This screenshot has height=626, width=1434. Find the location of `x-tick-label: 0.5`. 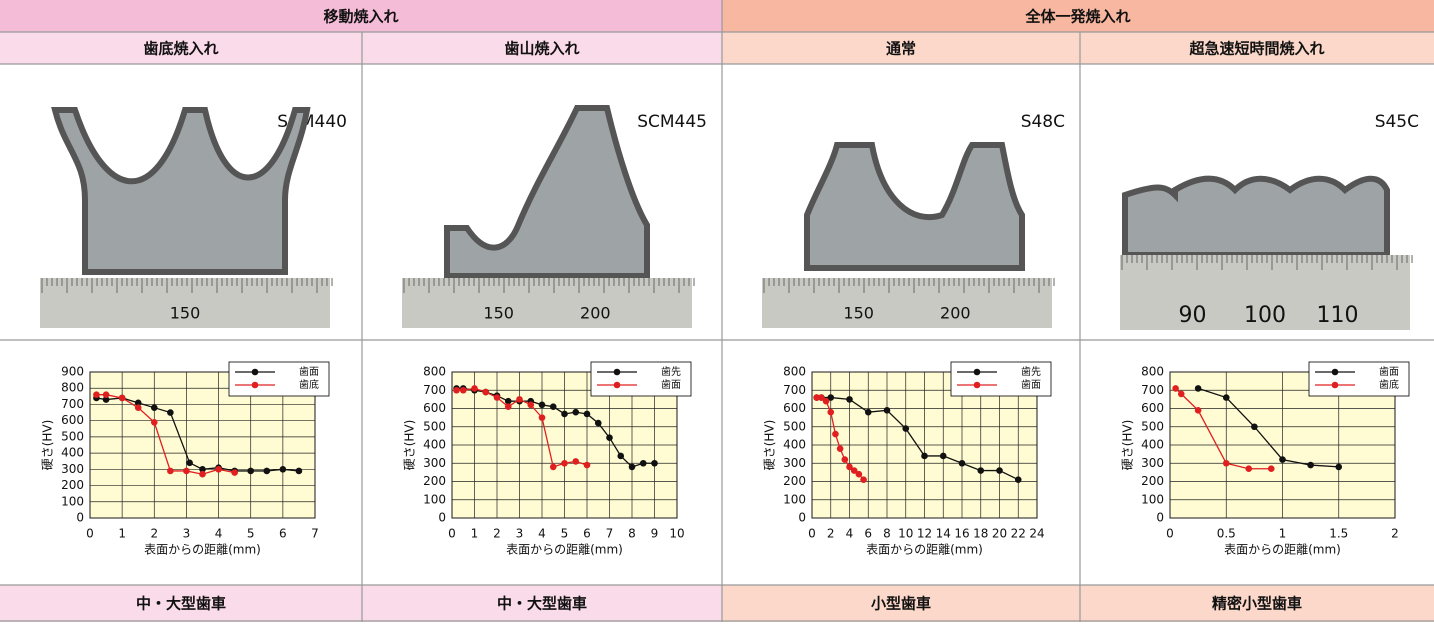

x-tick-label: 0.5 is located at coordinates (1226, 534).